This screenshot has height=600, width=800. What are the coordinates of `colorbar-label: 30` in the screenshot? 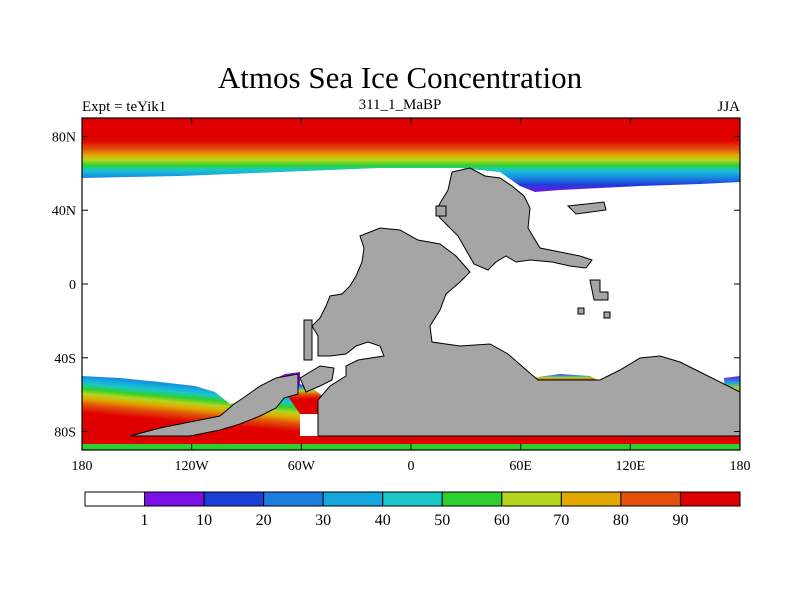 It's located at (323, 520).